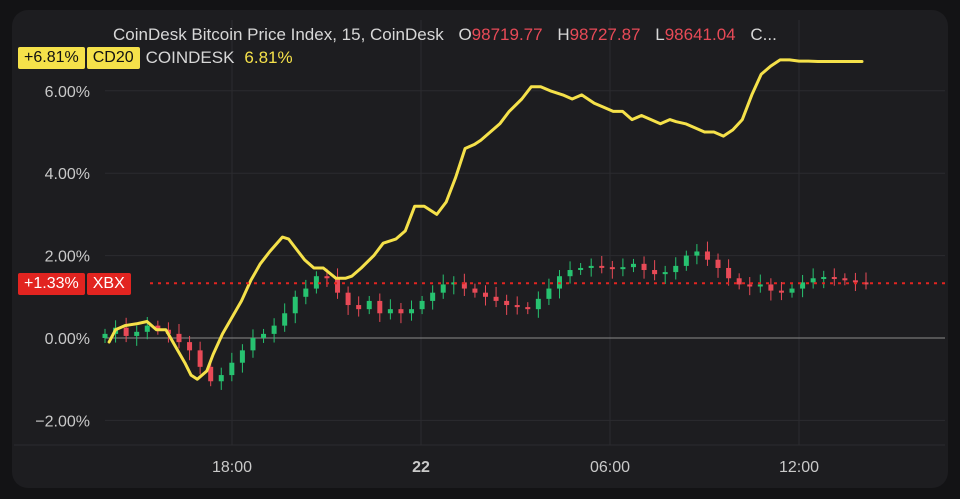 This screenshot has height=499, width=960. I want to click on x-tick-label: 06:00, so click(610, 467).